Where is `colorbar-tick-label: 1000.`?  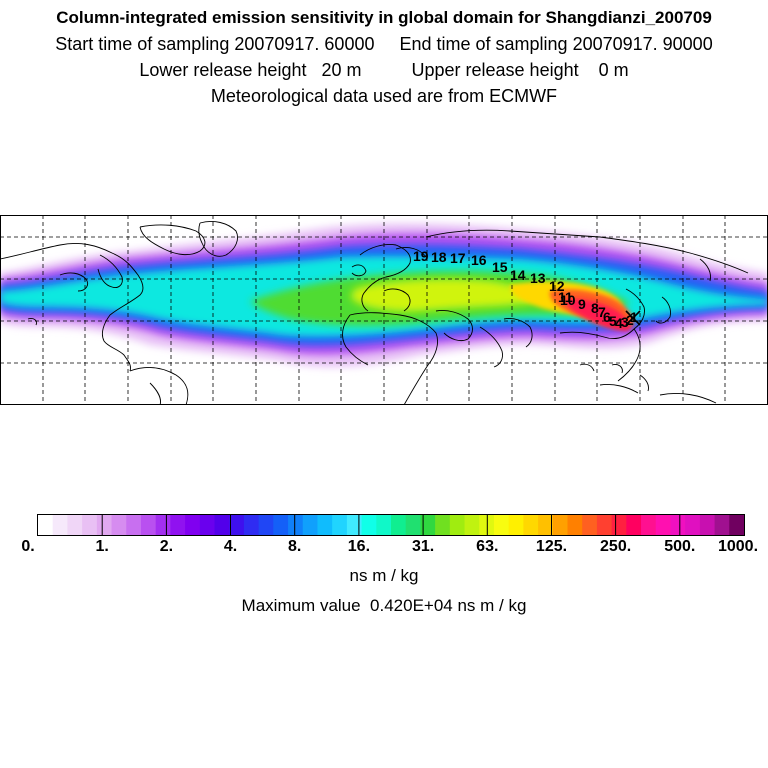
colorbar-tick-label: 1000. is located at coordinates (738, 546).